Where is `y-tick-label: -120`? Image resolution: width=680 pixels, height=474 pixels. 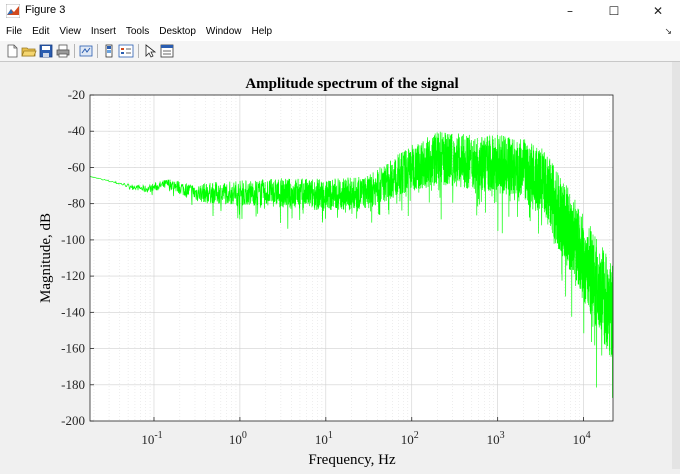
y-tick-label: -120 is located at coordinates (73, 275).